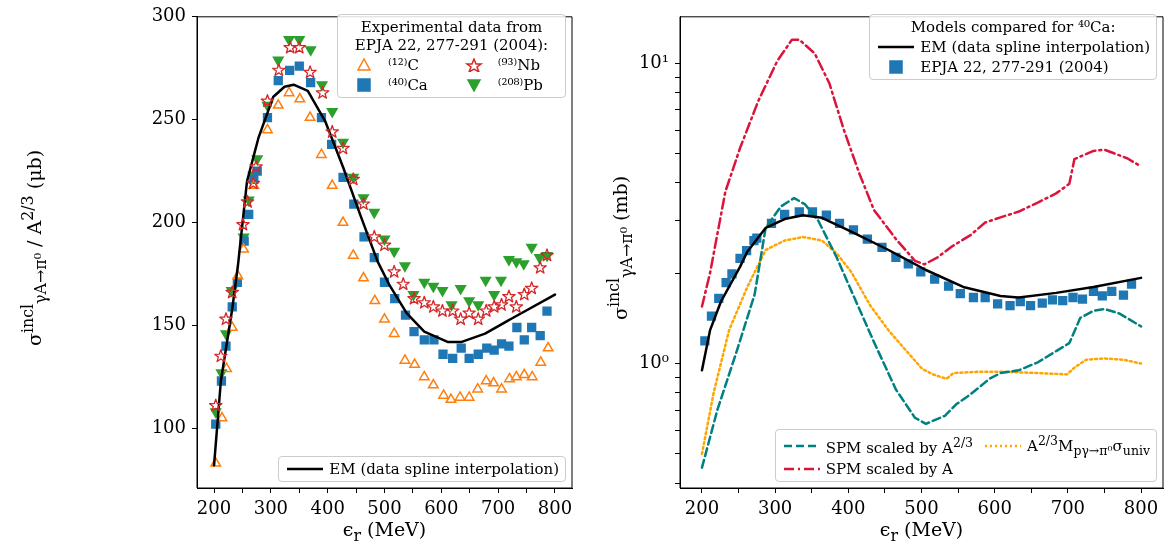 This screenshot has width=1175, height=556. Describe the element at coordinates (518, 65) in the screenshot. I see `legend-label: ⁽⁹³⁾Nb` at that location.